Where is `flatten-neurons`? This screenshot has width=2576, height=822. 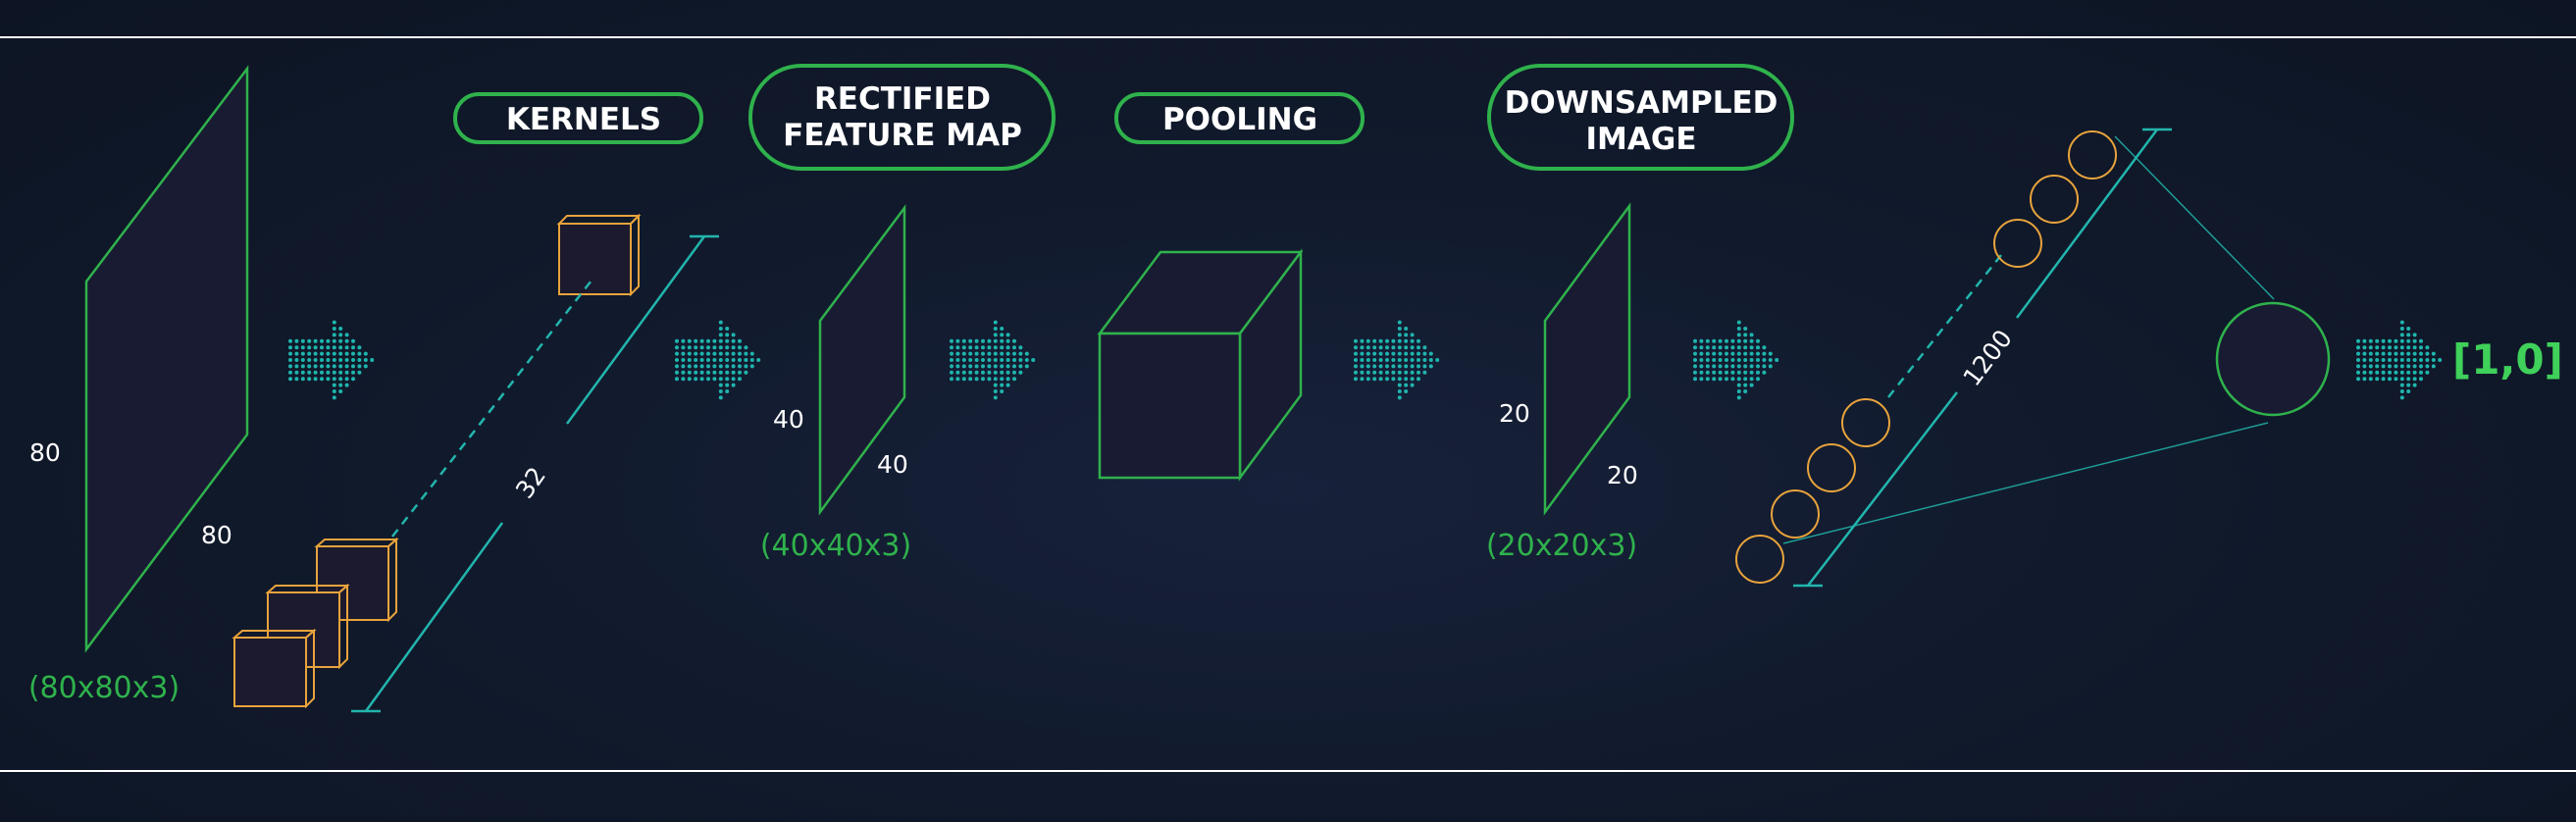
flatten-neurons is located at coordinates (1926, 357).